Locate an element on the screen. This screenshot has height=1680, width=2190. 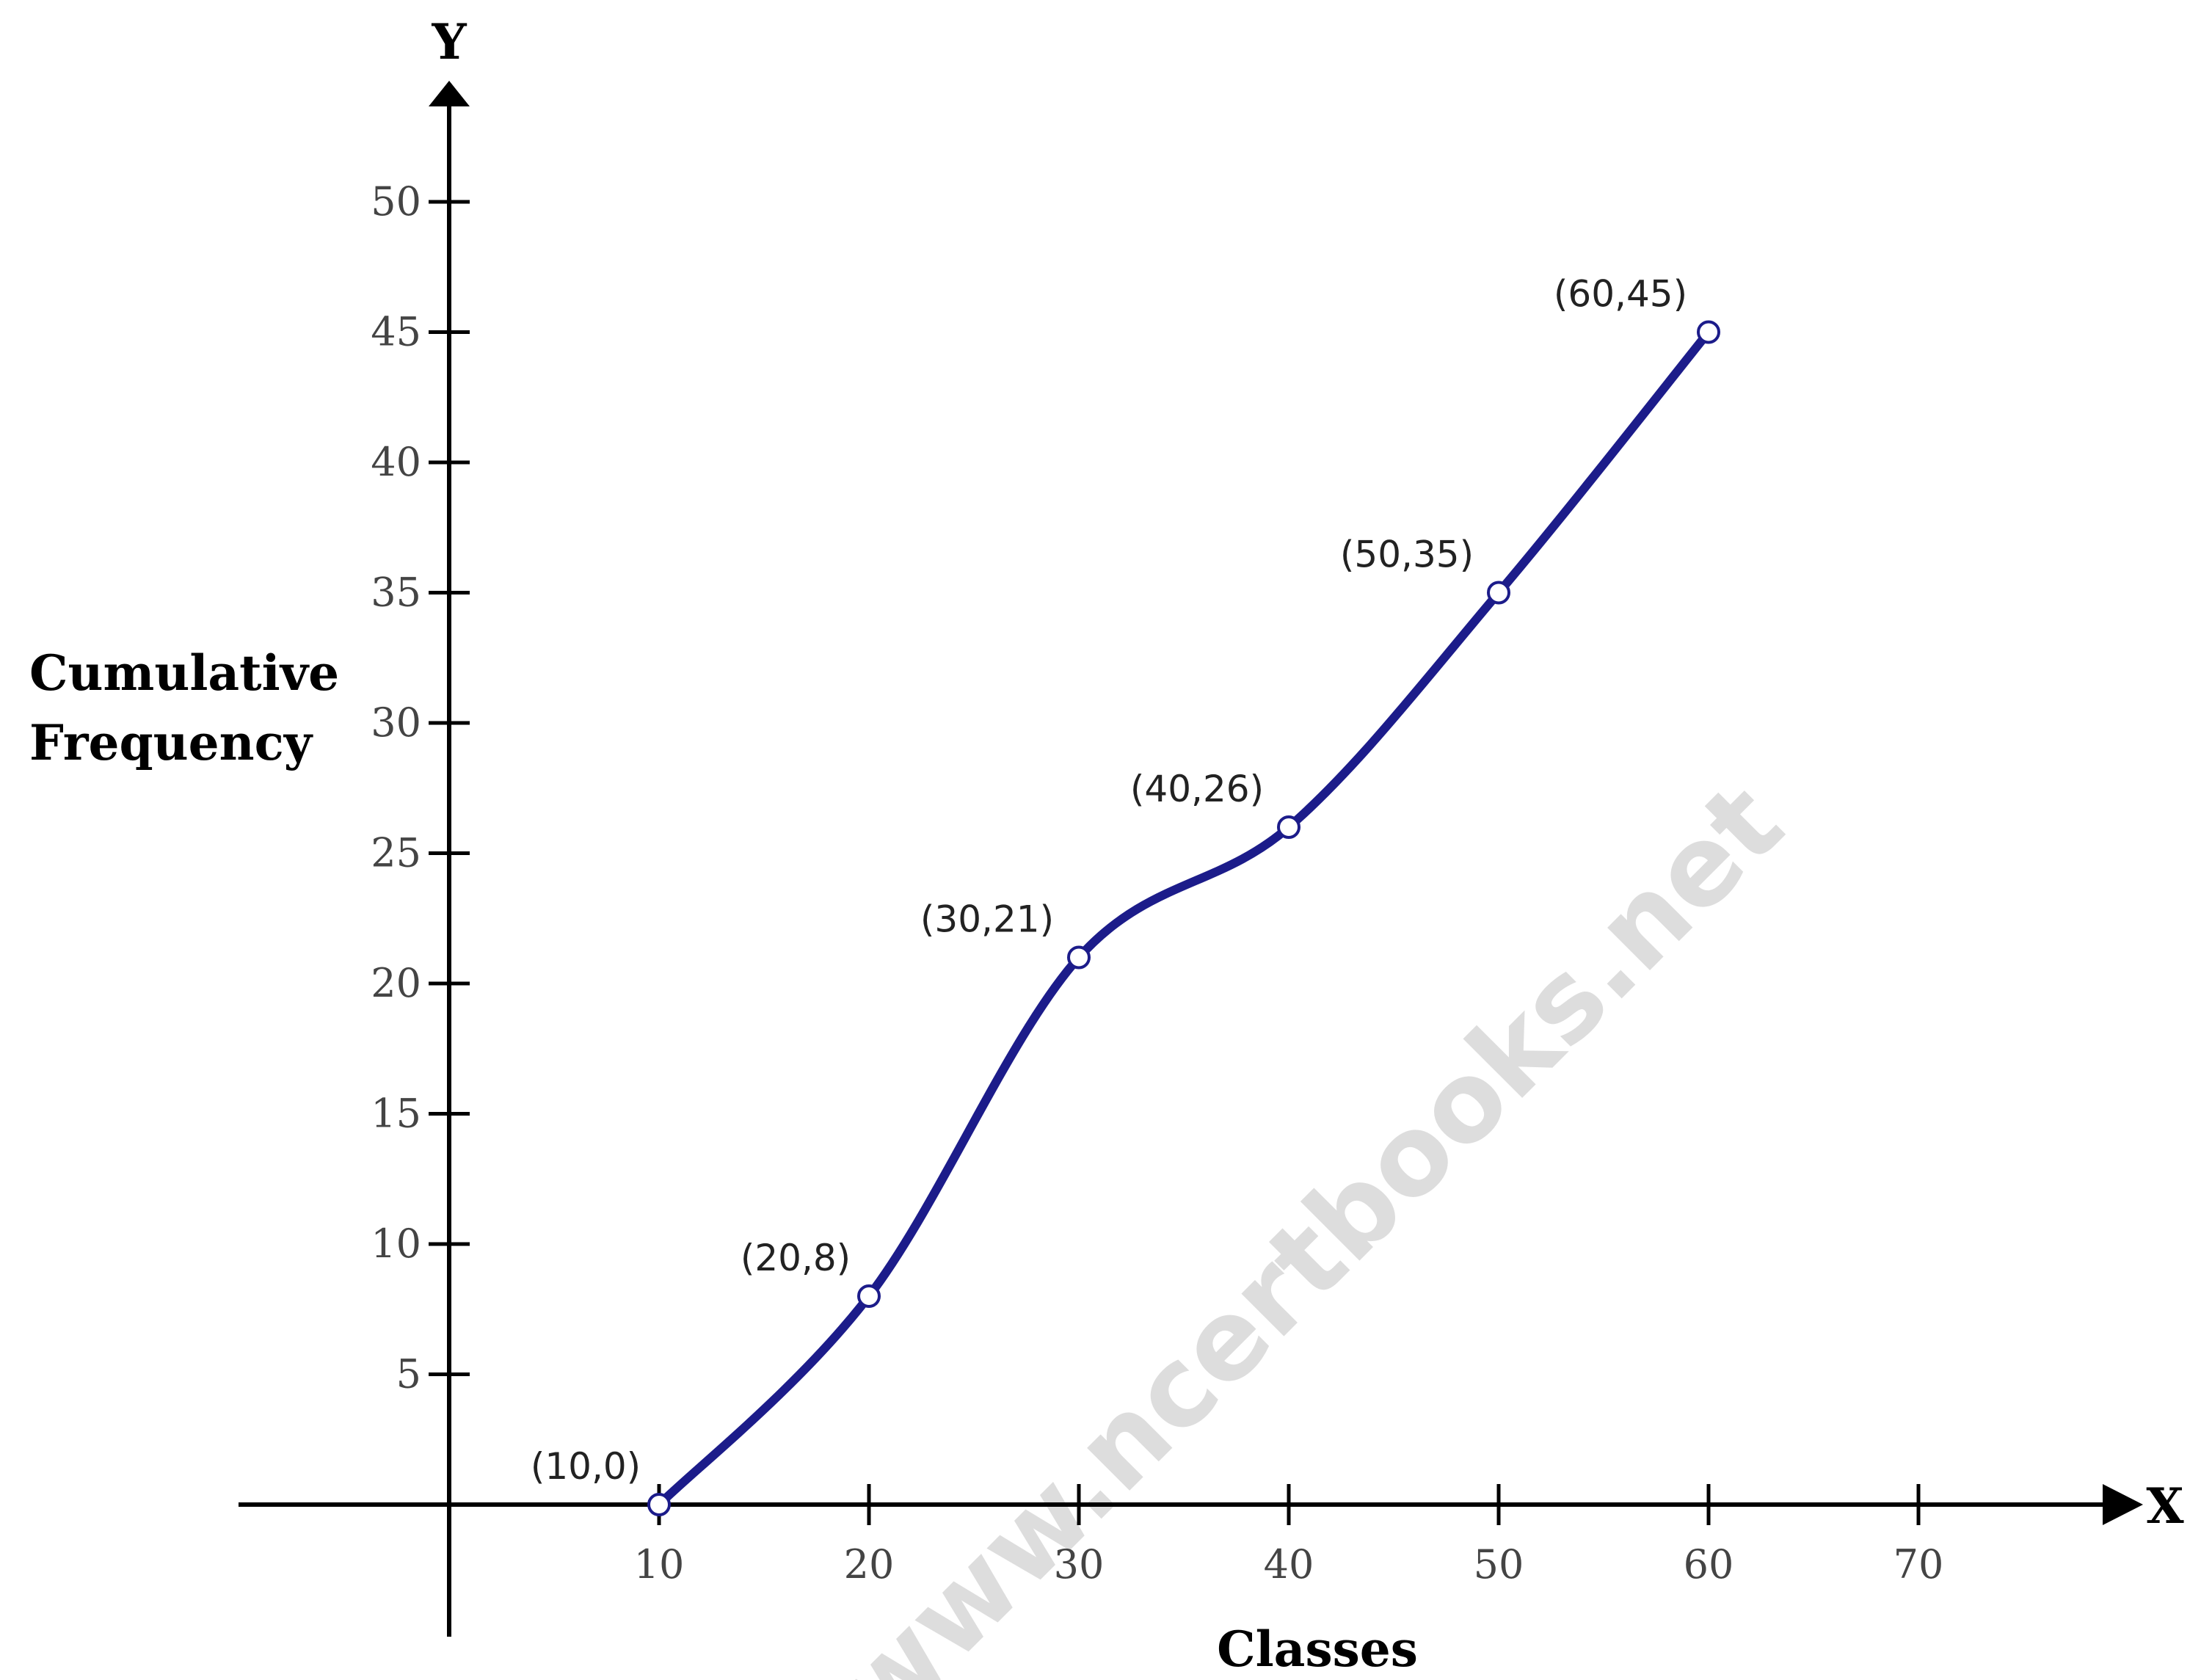
x-tick-label-60: 60 is located at coordinates (1709, 1564).